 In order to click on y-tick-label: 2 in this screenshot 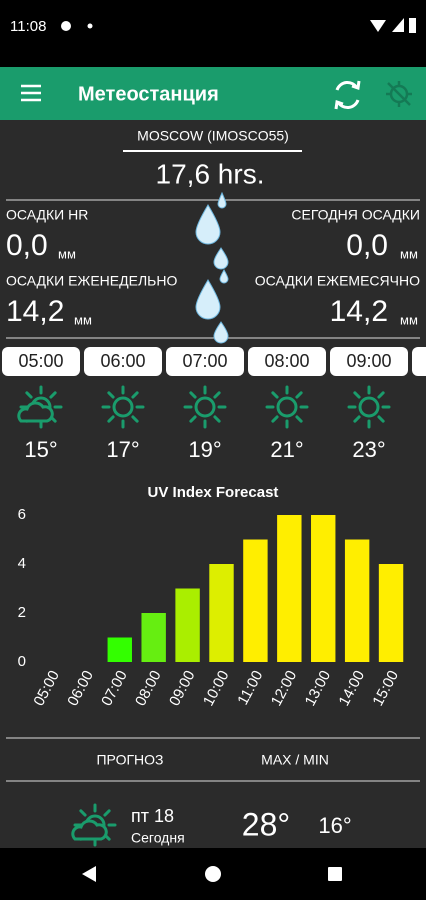, I will do `click(22, 612)`.